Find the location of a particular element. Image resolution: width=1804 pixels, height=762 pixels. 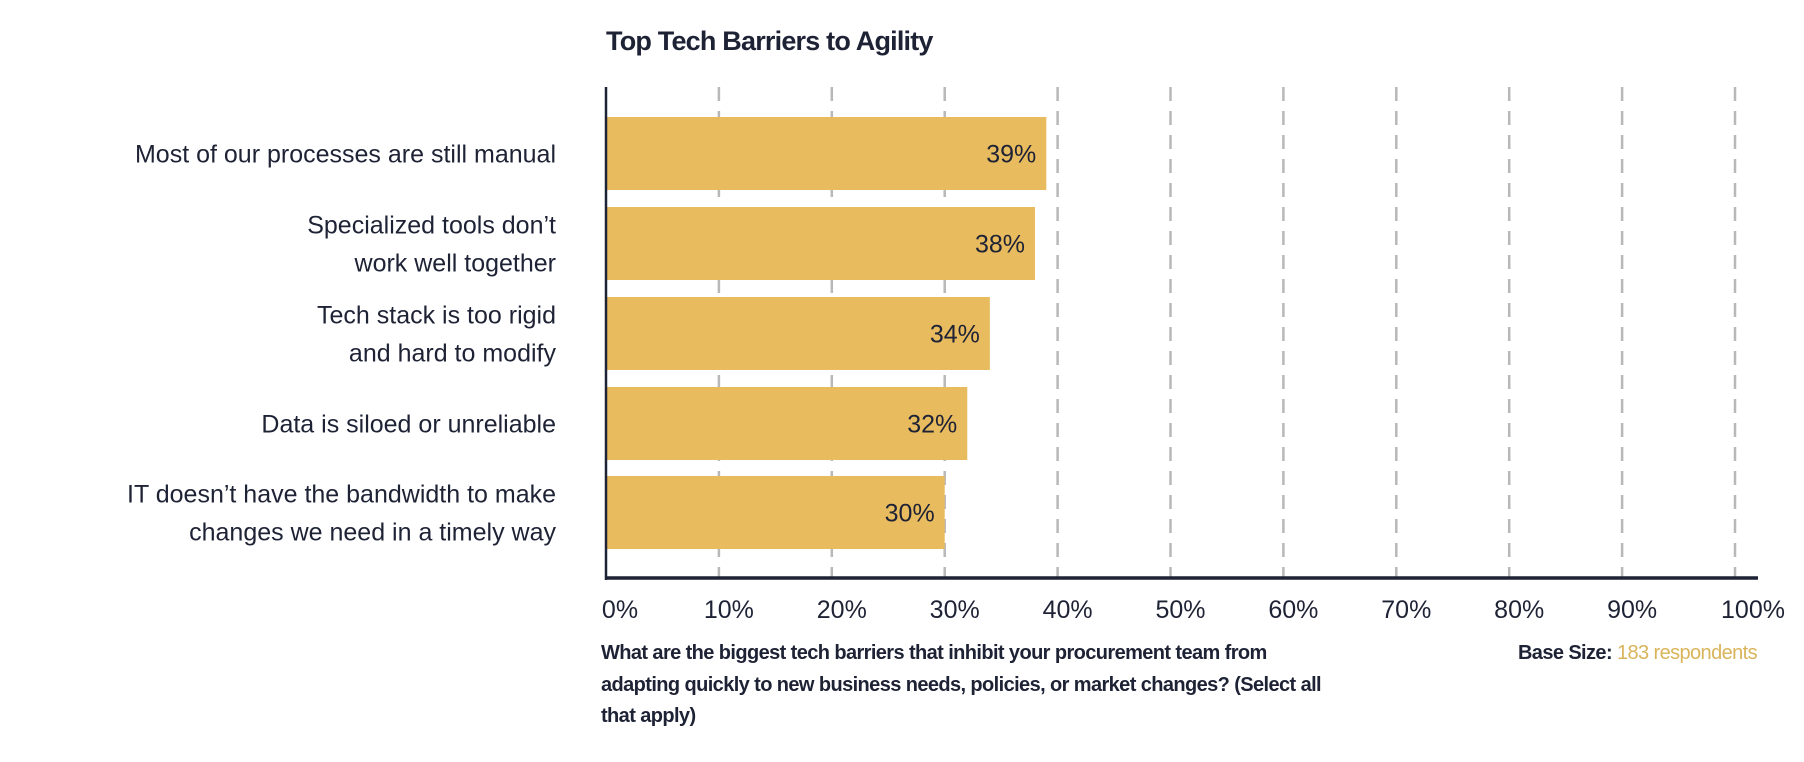

base-size-value: 183 respondents is located at coordinates (1687, 653).